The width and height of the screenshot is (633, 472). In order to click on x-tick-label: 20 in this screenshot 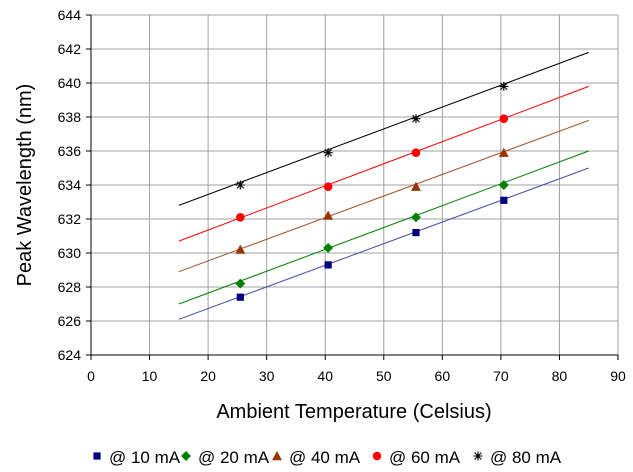, I will do `click(208, 376)`.